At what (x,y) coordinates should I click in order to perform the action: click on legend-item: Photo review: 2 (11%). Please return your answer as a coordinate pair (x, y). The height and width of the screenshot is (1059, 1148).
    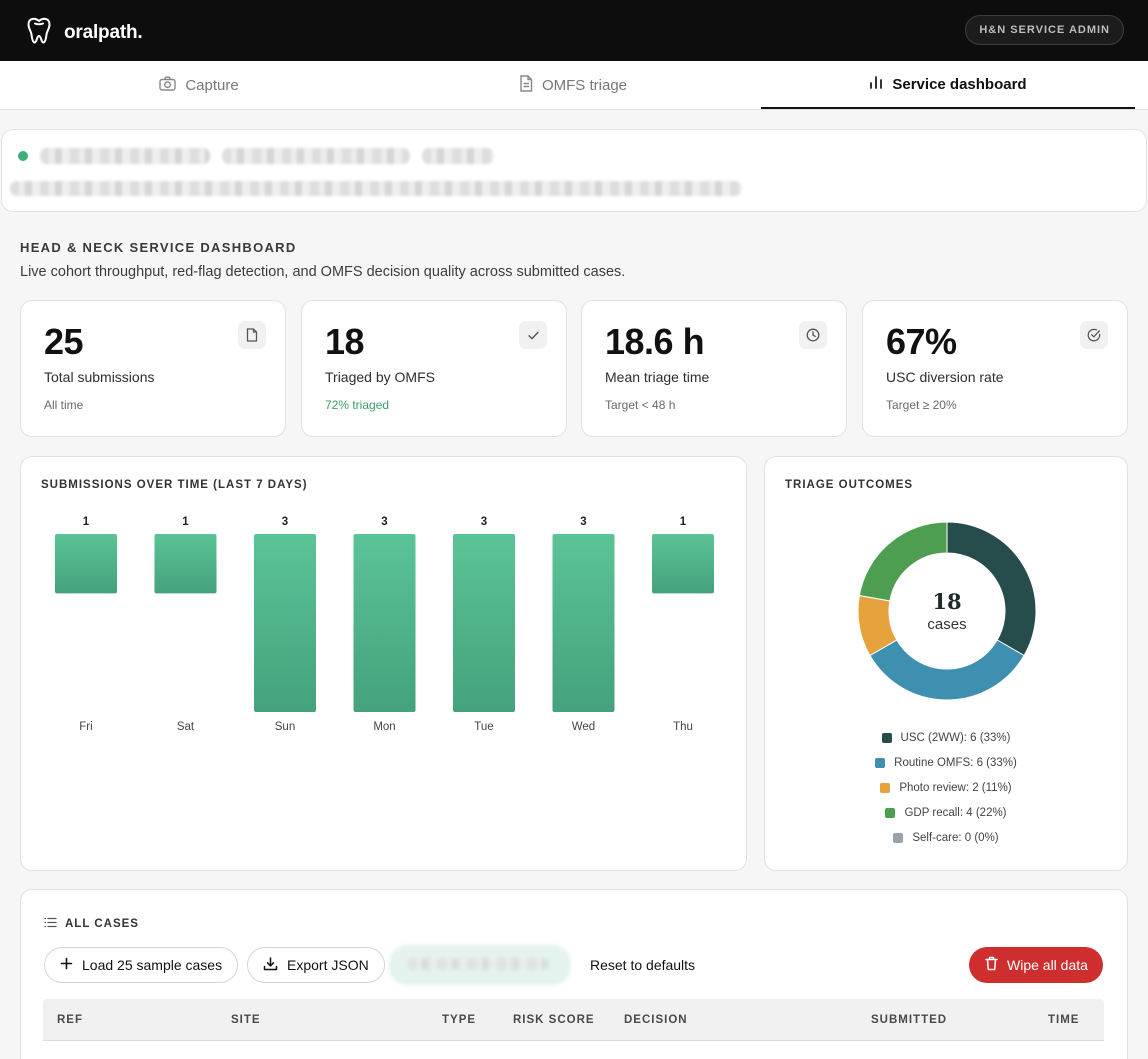
    Looking at the image, I should click on (946, 787).